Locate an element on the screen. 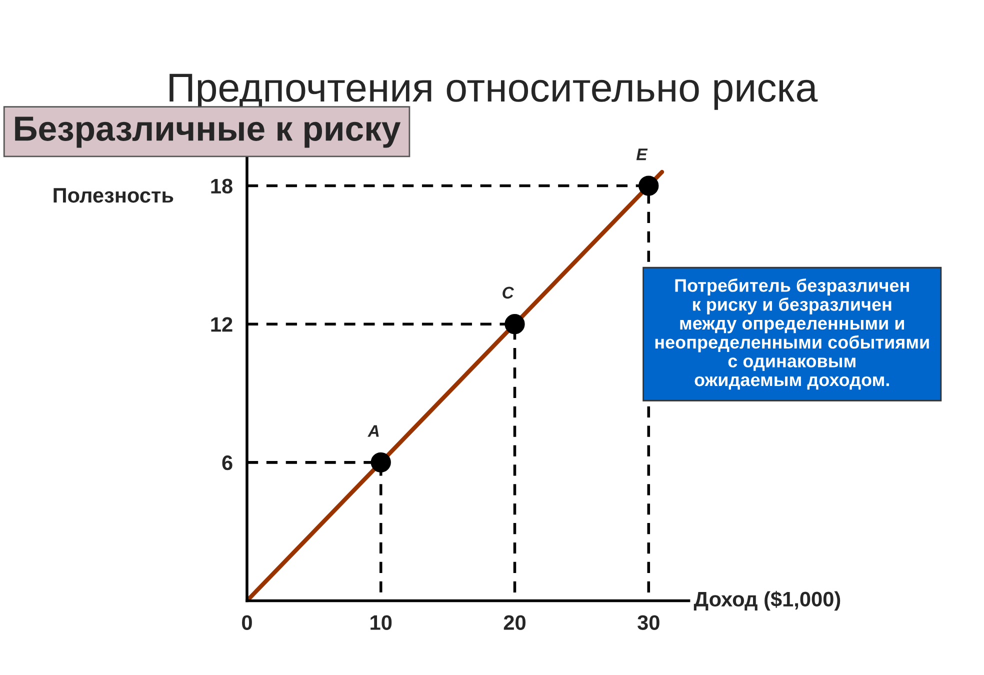 The width and height of the screenshot is (984, 675). annotation: A is located at coordinates (373, 431).